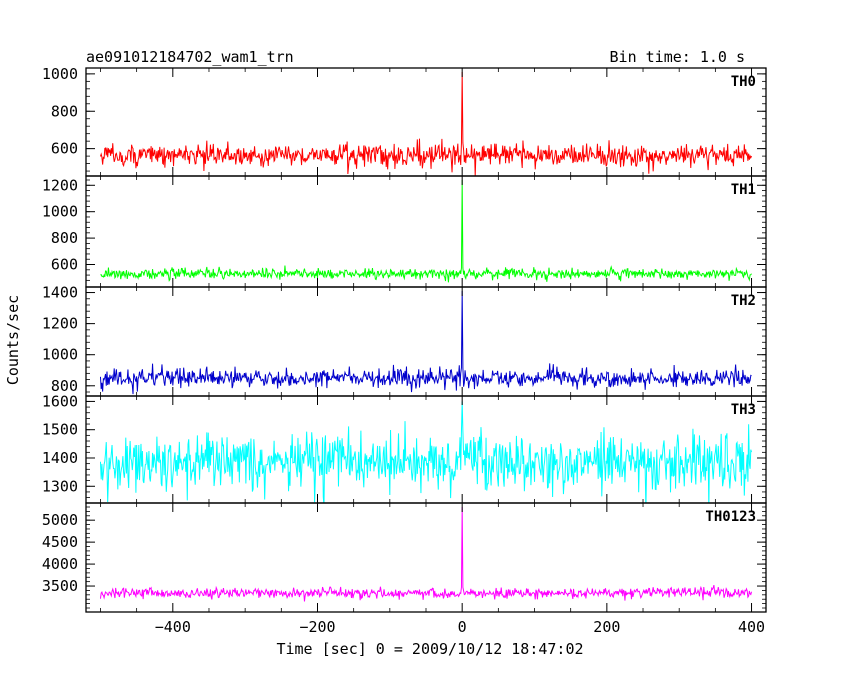  I want to click on panel-th0123: 3500 4000 4500 5000 TH0123, so click(404, 557).